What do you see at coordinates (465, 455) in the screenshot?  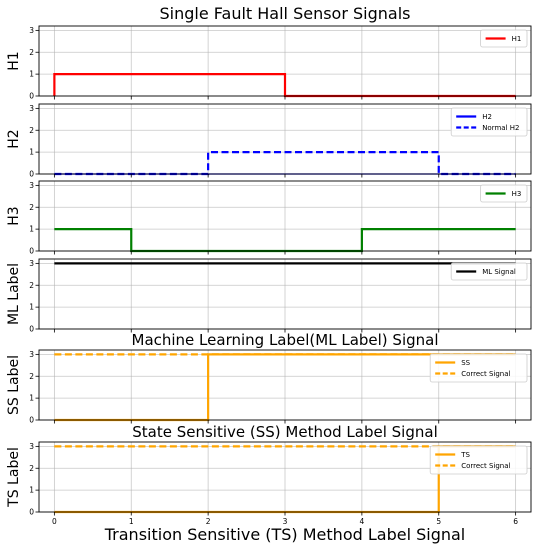 I see `legend-label: TS` at bounding box center [465, 455].